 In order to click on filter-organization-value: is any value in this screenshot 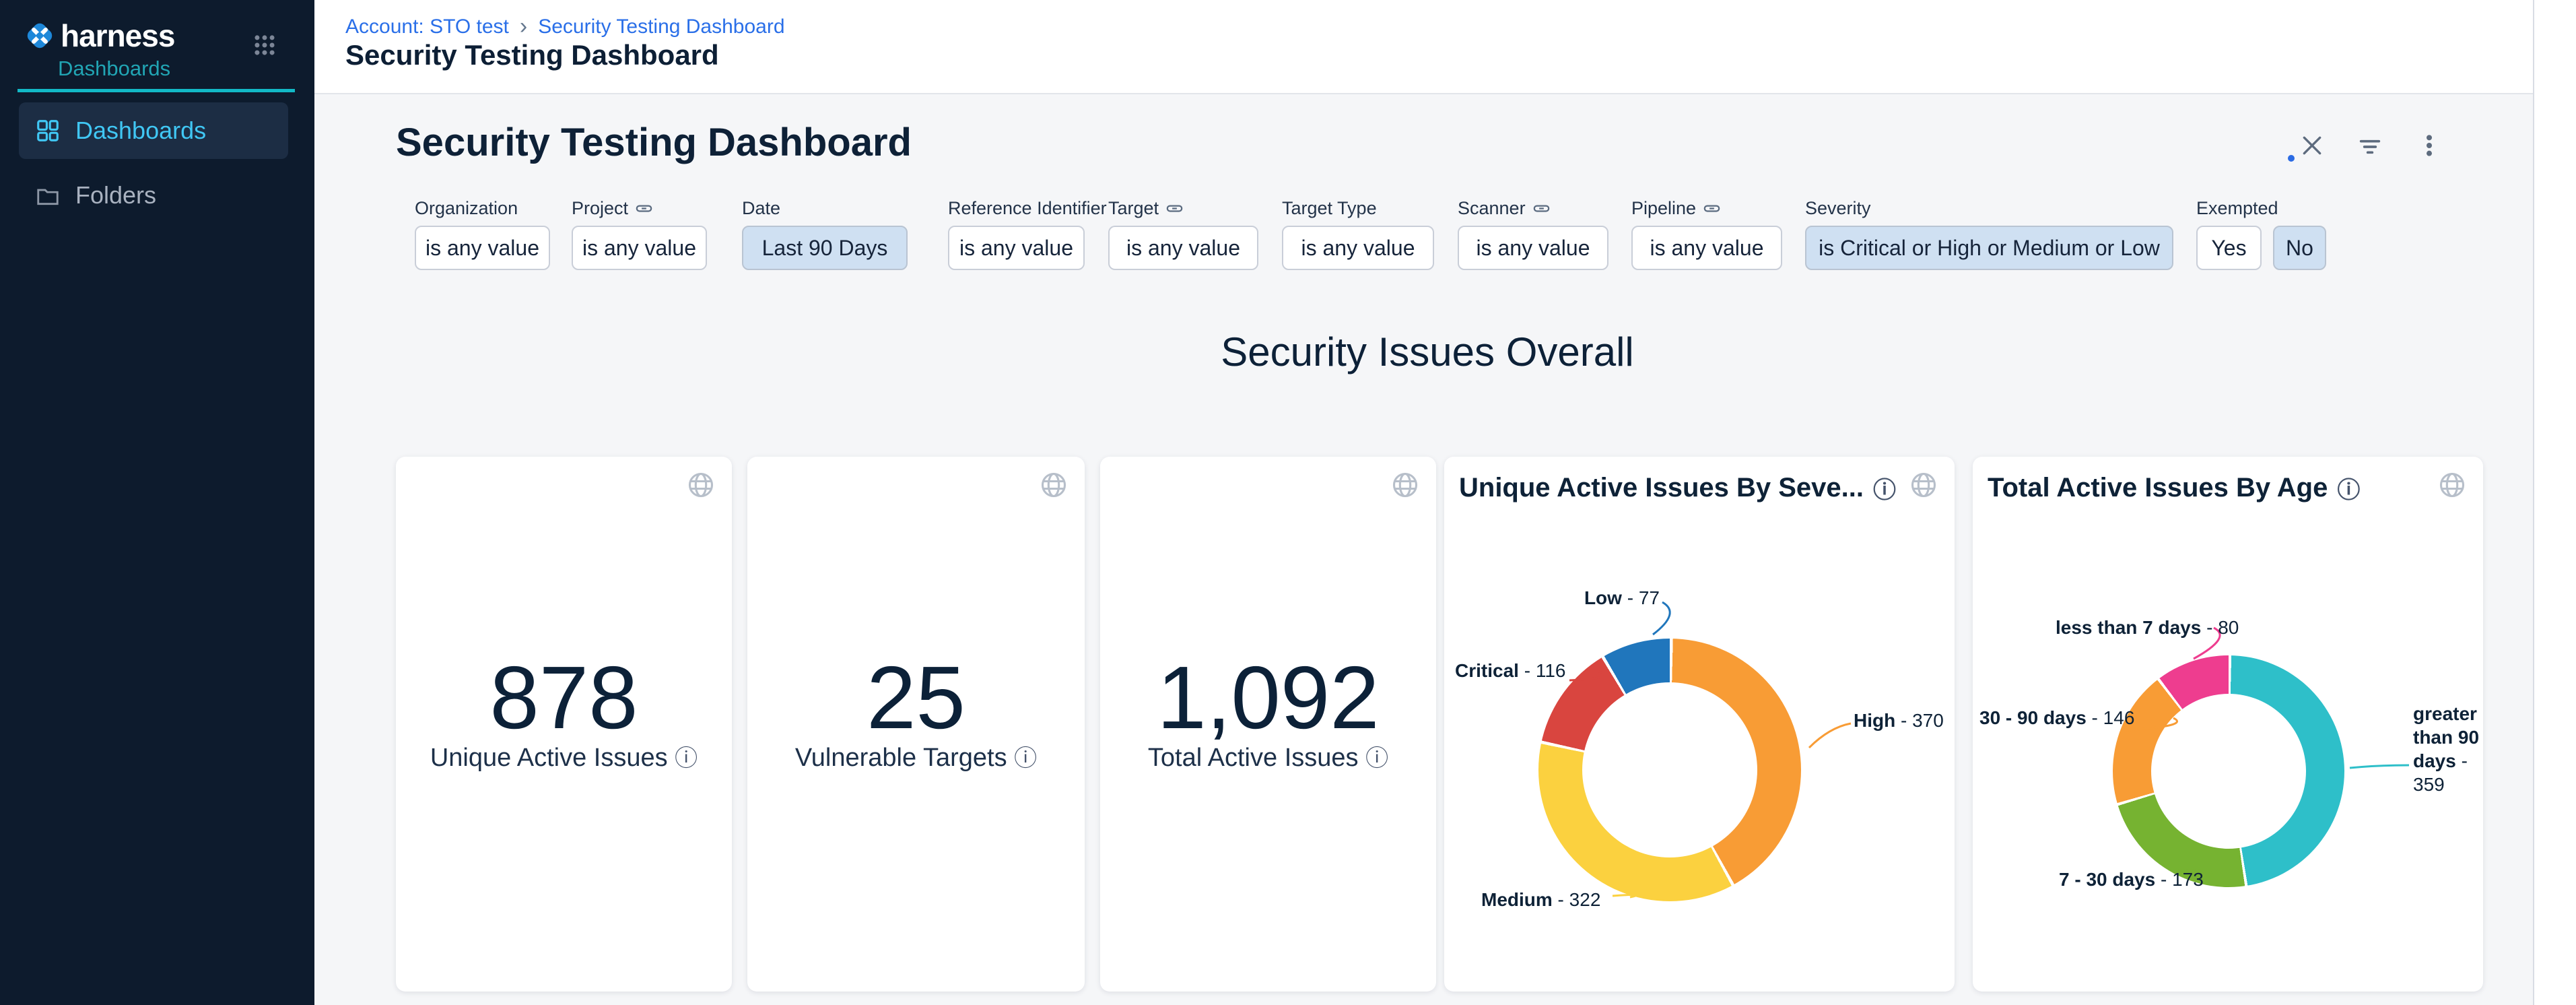, I will do `click(483, 248)`.